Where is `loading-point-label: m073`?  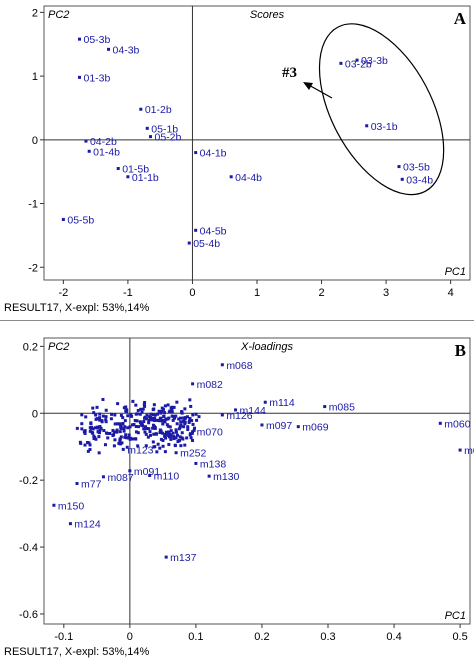 loading-point-label: m073 is located at coordinates (469, 451).